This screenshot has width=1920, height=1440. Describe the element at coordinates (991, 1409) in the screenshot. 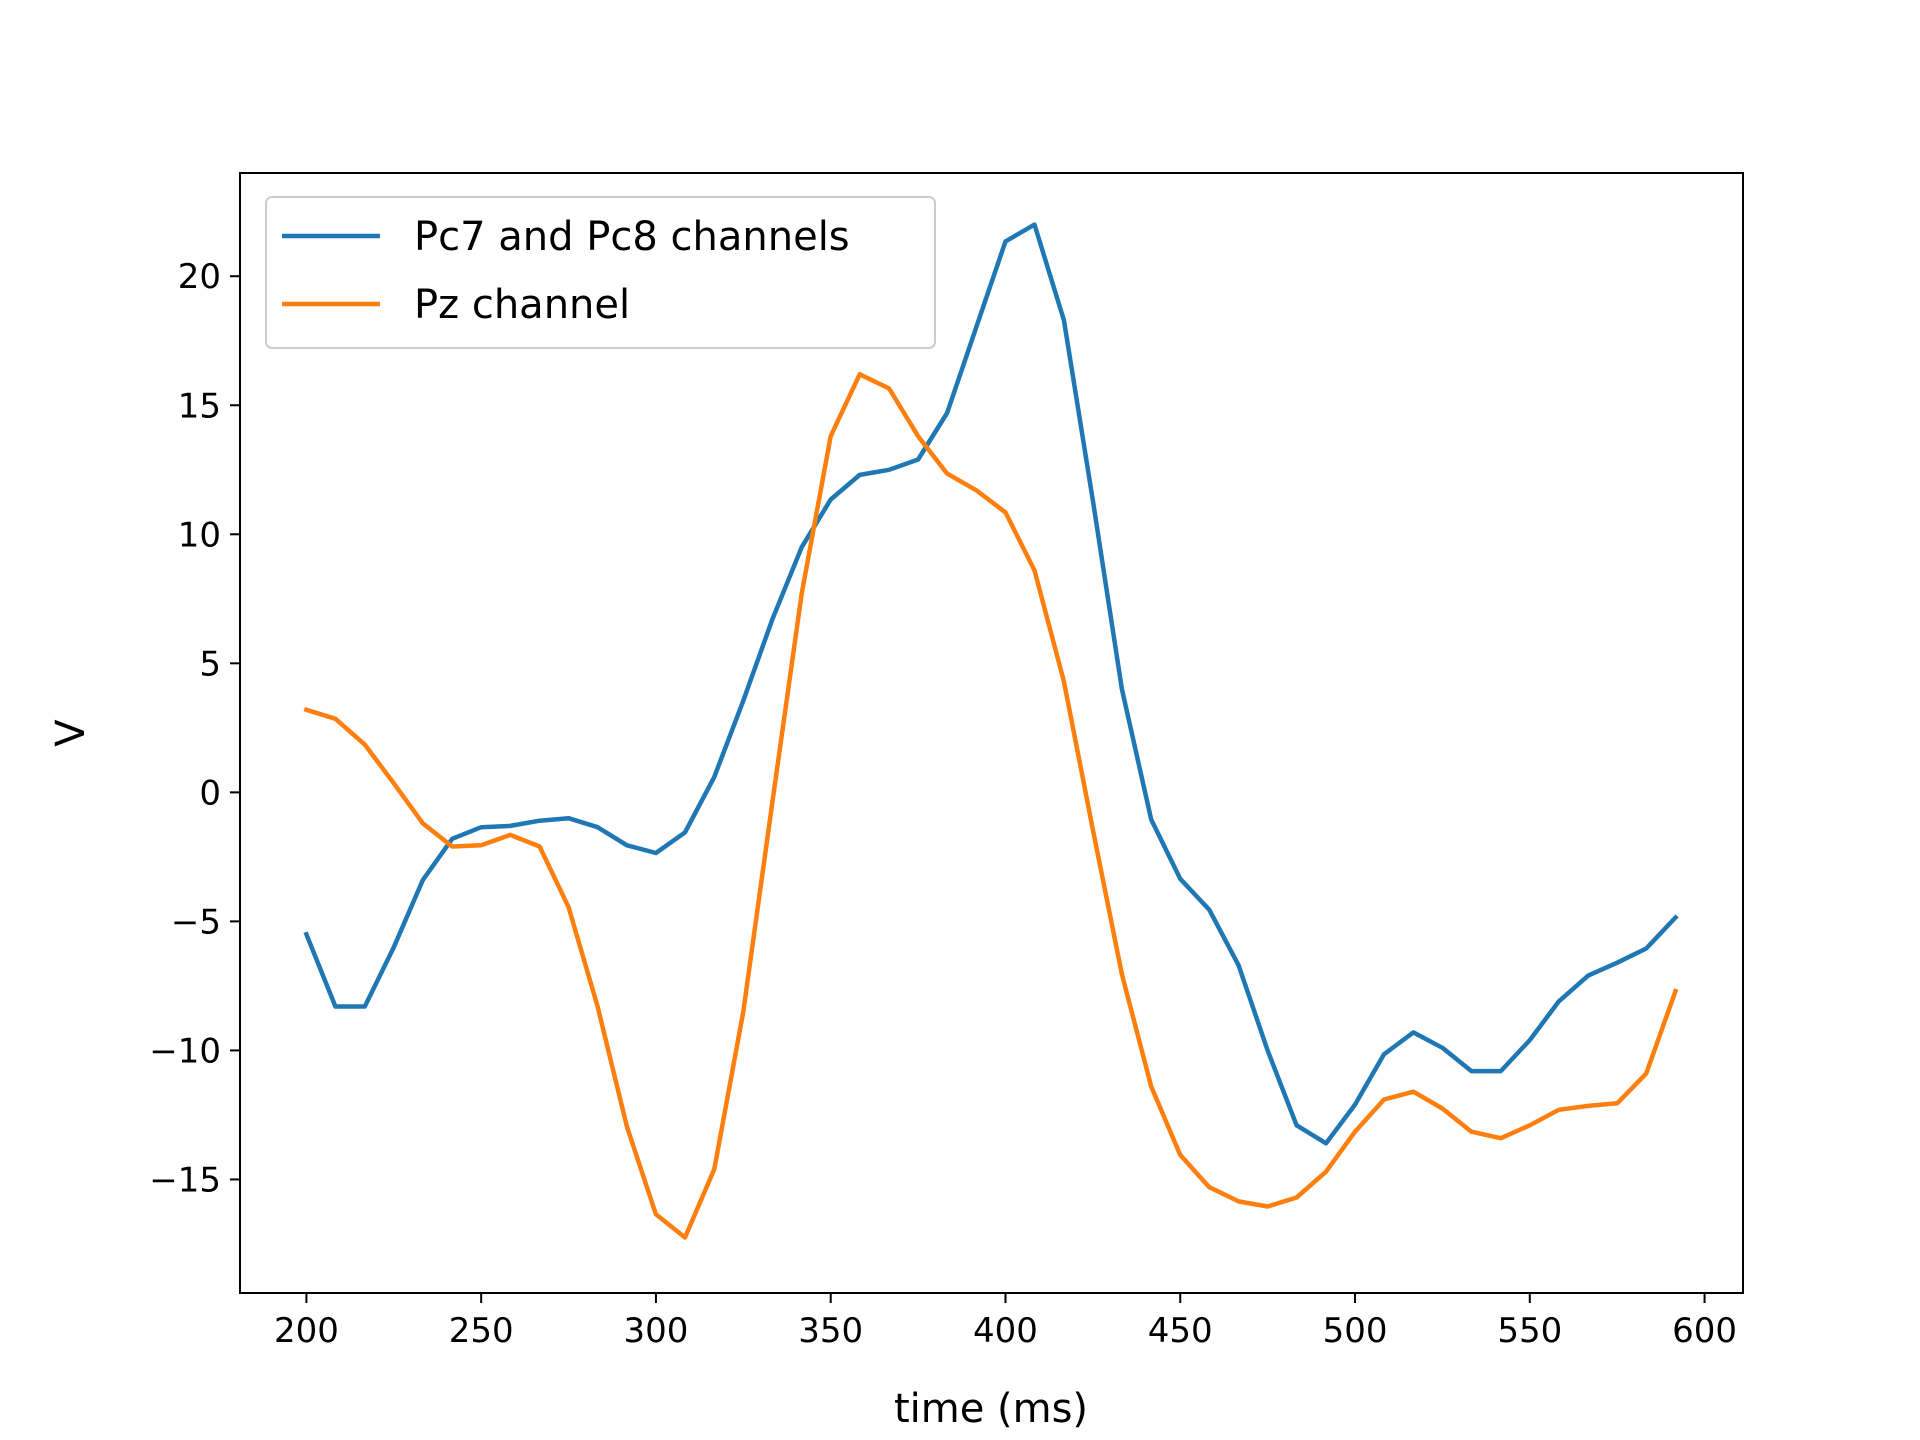

I see `x-axis-title: time (ms)` at that location.